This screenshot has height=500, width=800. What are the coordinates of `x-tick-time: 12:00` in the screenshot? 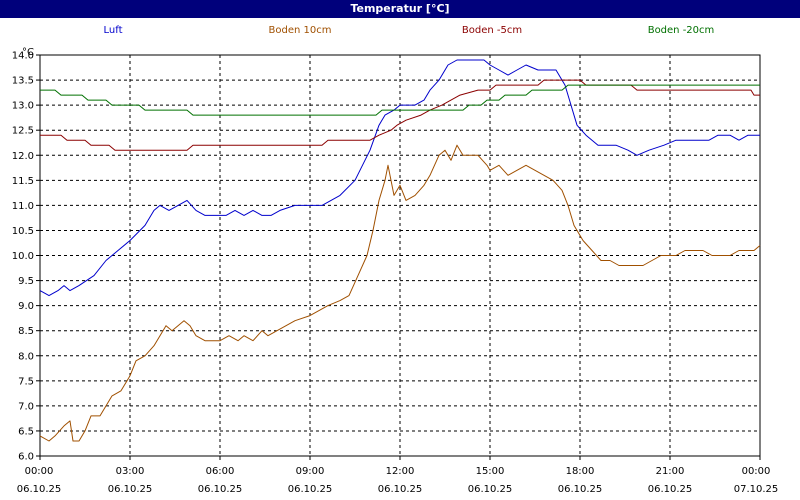 It's located at (400, 471).